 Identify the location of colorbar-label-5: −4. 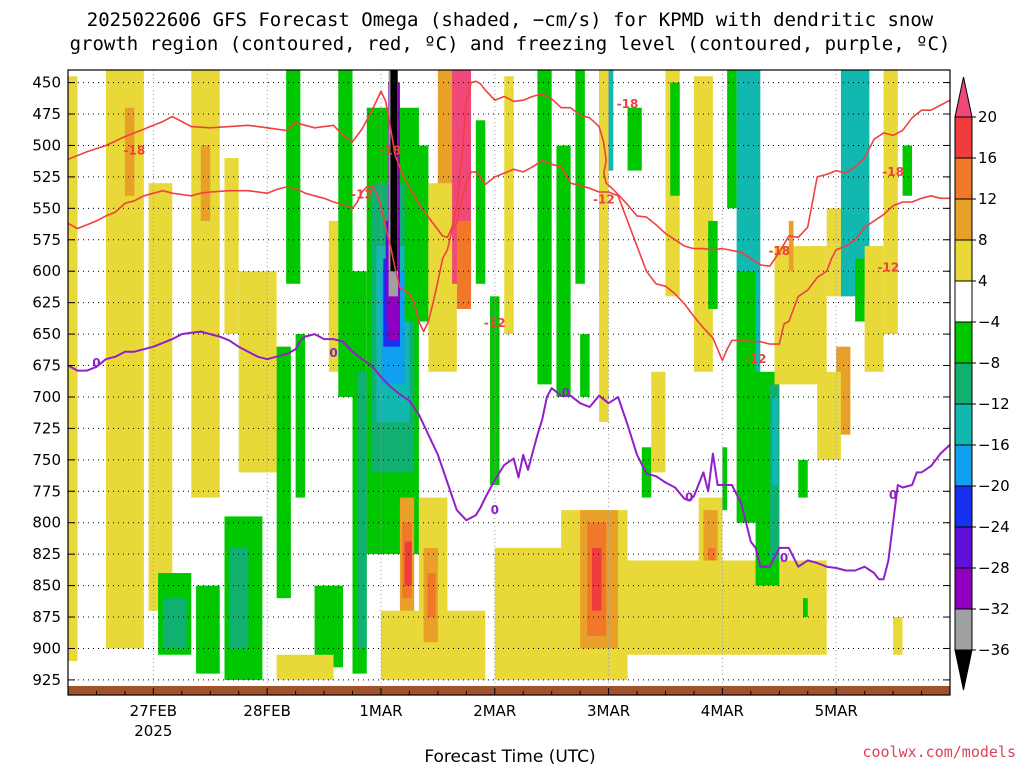
(989, 322).